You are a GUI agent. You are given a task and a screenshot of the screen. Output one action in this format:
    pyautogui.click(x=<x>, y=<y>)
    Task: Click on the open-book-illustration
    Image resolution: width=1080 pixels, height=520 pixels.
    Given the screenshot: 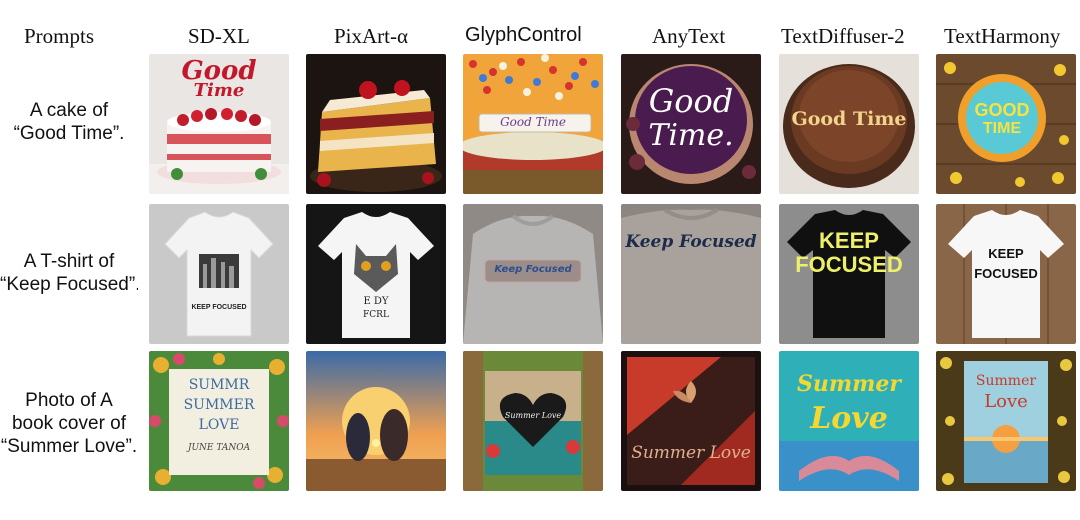 What is the action you would take?
    pyautogui.click(x=849, y=421)
    